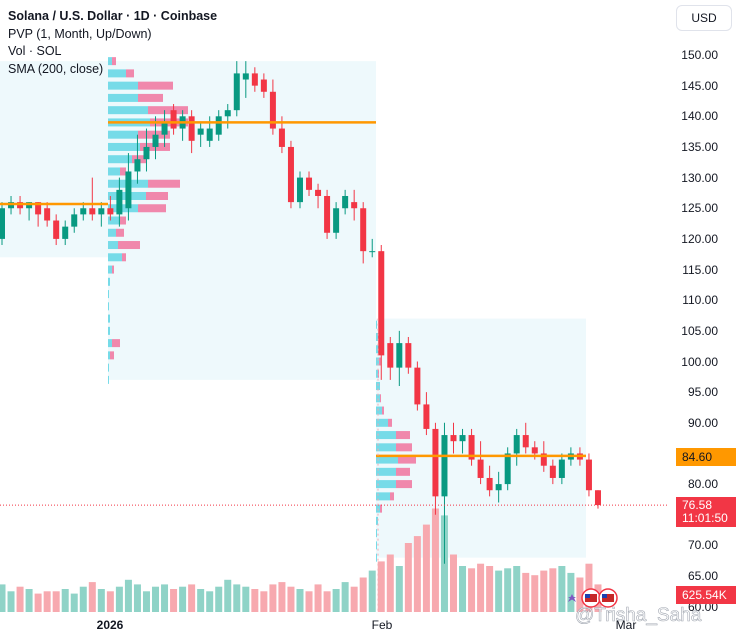 Image resolution: width=740 pixels, height=639 pixels. I want to click on volume-badge: 625.54K, so click(706, 595).